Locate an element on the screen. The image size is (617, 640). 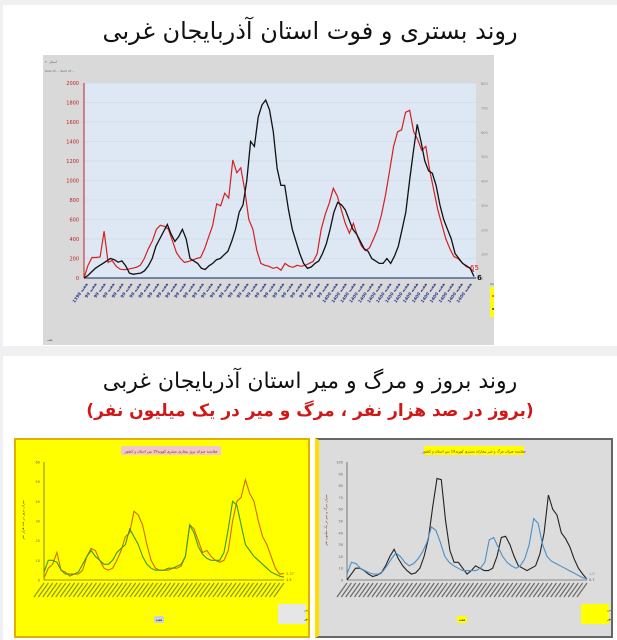
y-tick-label: 100 is located at coordinates (339, 463).